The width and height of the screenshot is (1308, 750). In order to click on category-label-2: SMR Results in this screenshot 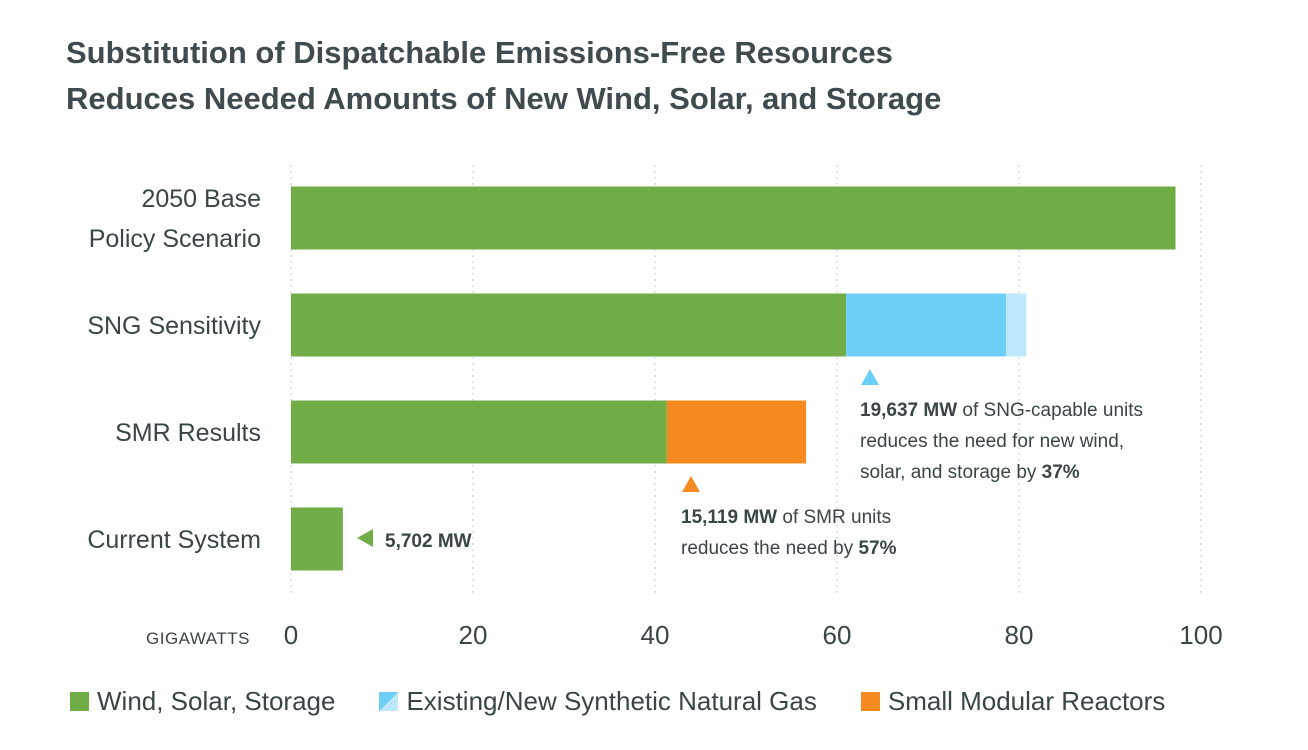, I will do `click(188, 433)`.